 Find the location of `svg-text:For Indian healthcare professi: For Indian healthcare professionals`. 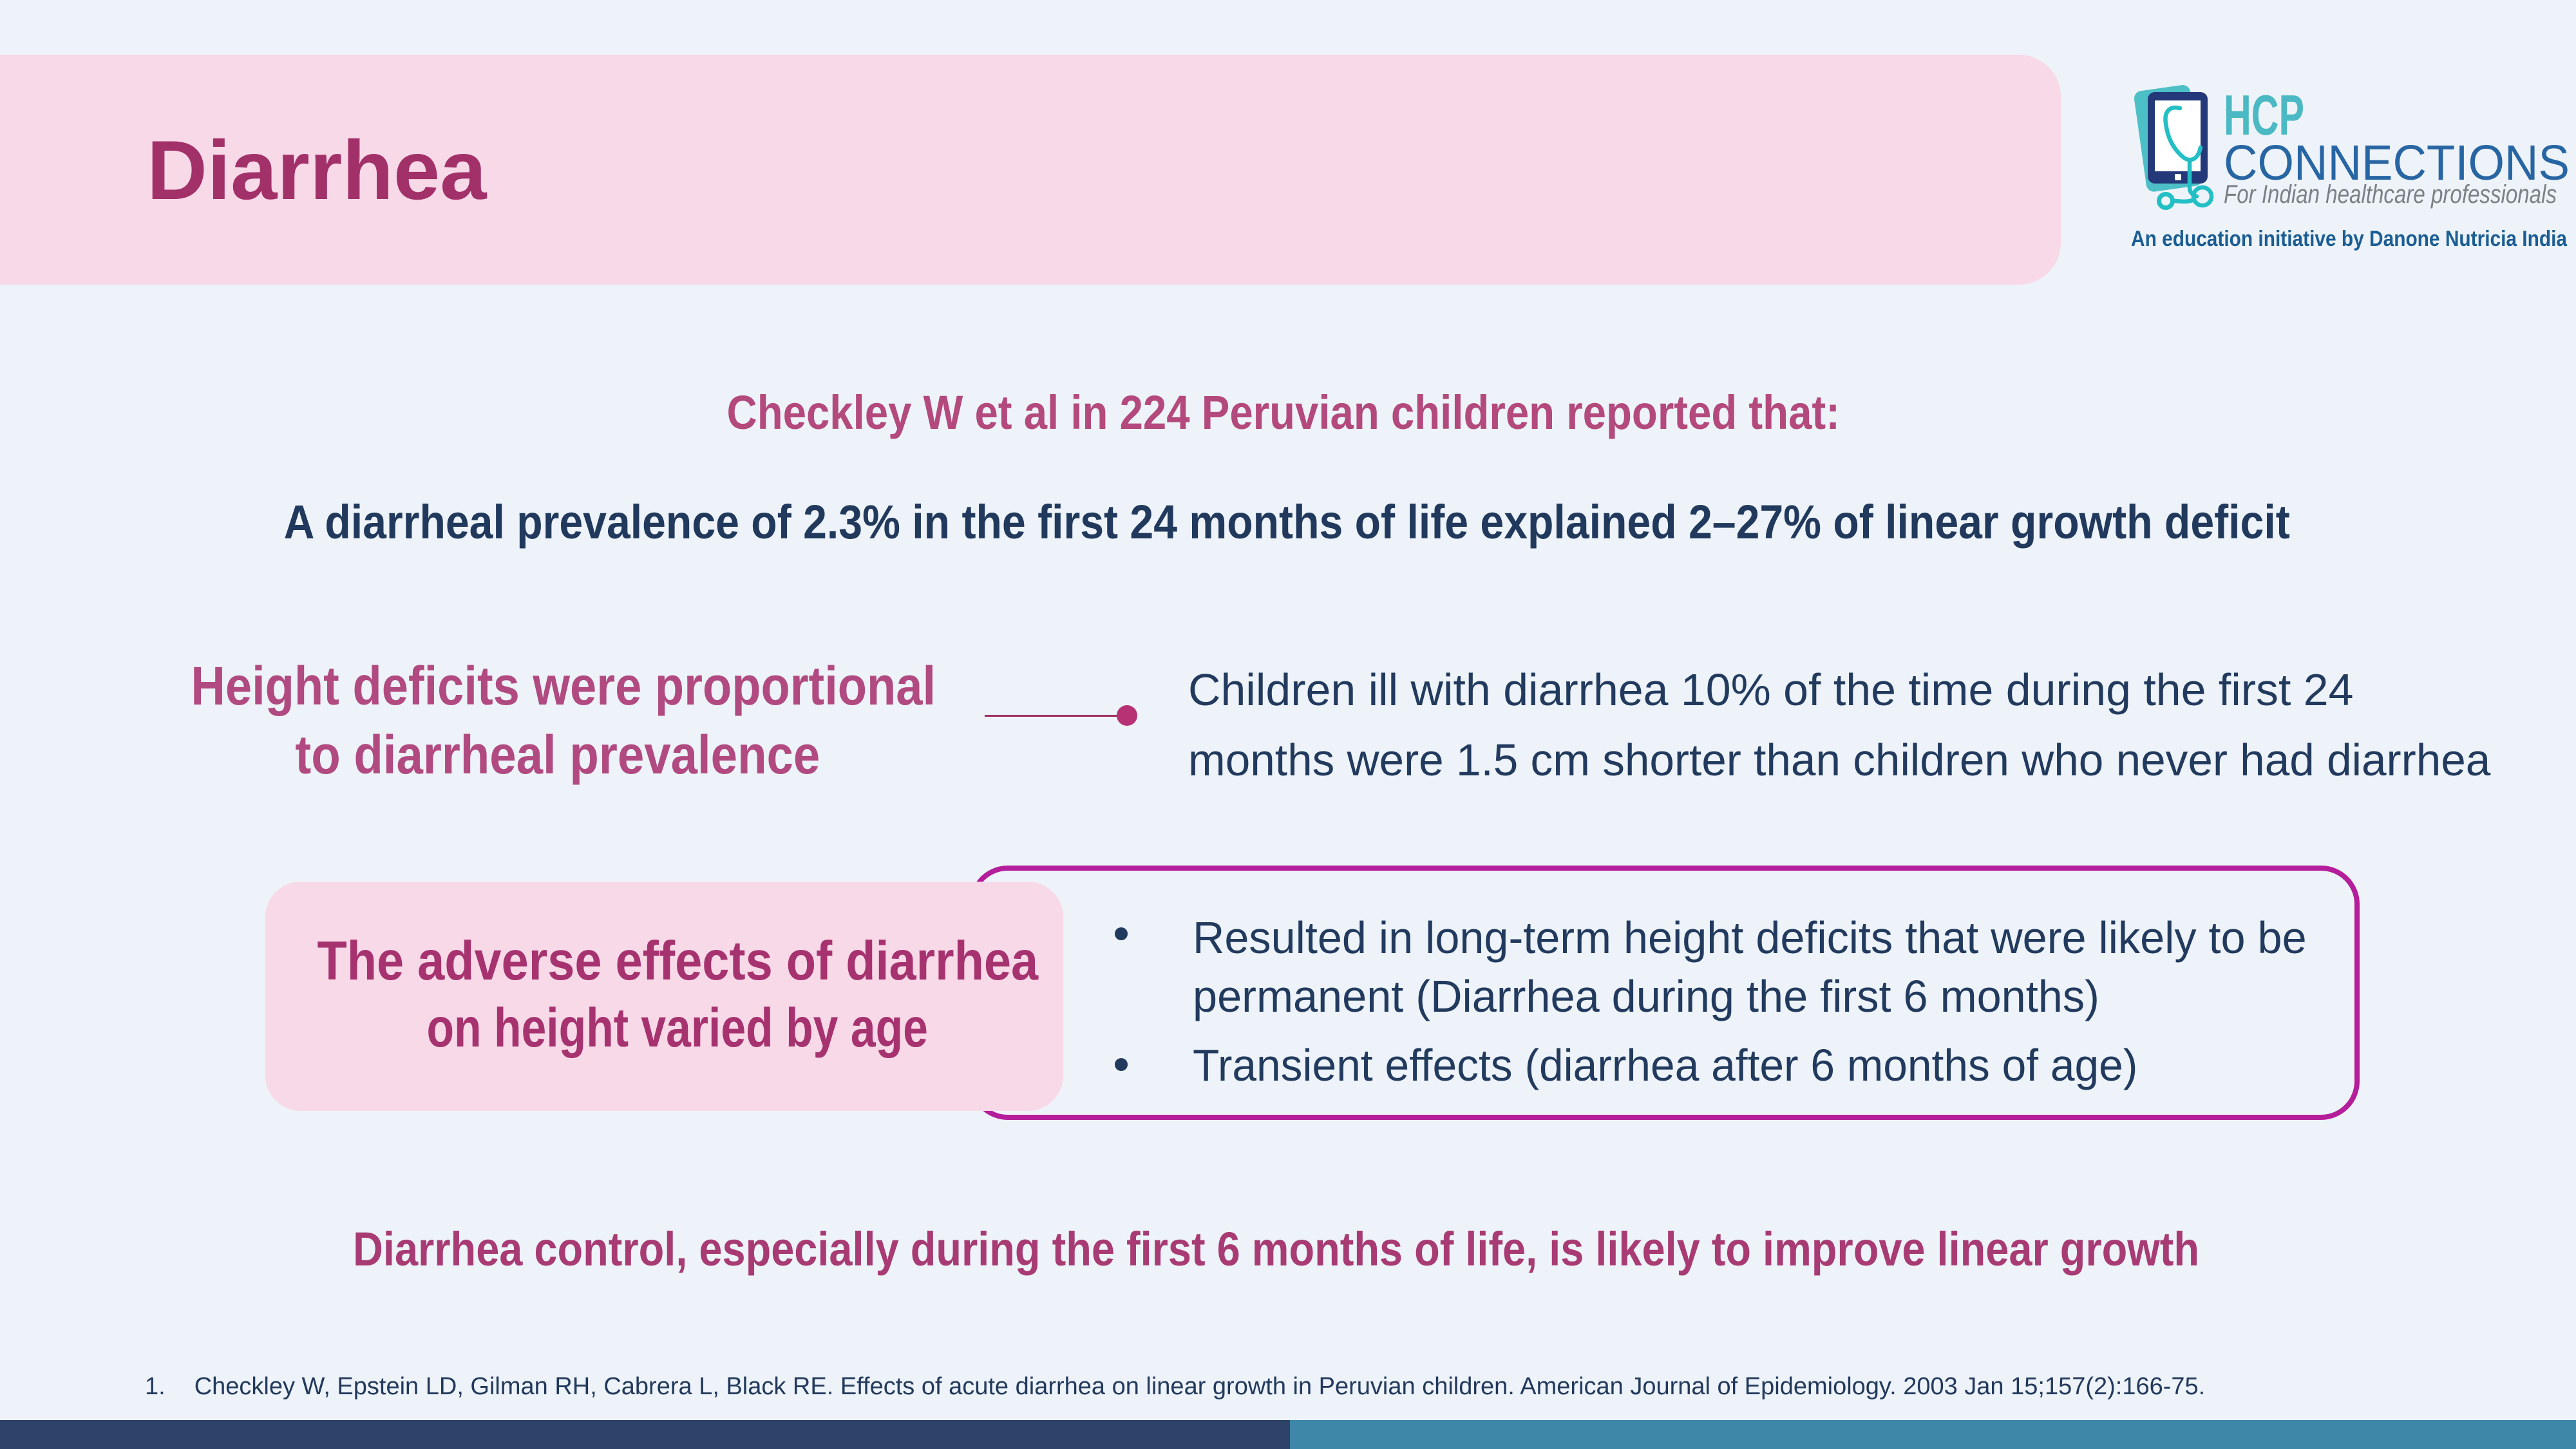

svg-text:For Indian healthcare professi: For Indian healthcare professionals is located at coordinates (2390, 194).